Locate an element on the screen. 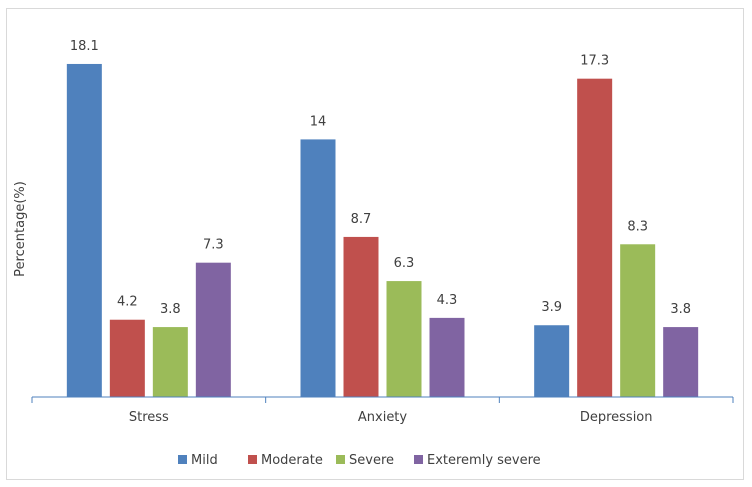 This screenshot has height=487, width=752. data-label: 6.3 is located at coordinates (404, 263).